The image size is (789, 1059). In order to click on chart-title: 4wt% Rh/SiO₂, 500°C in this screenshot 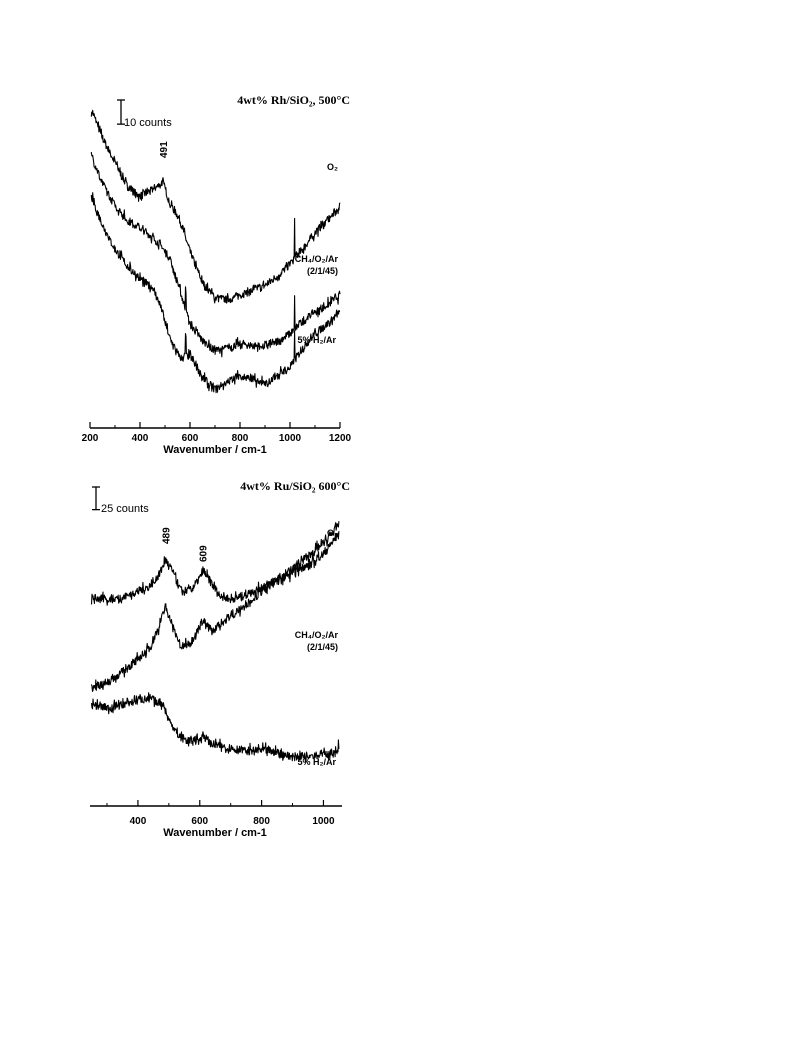, I will do `click(293, 100)`.